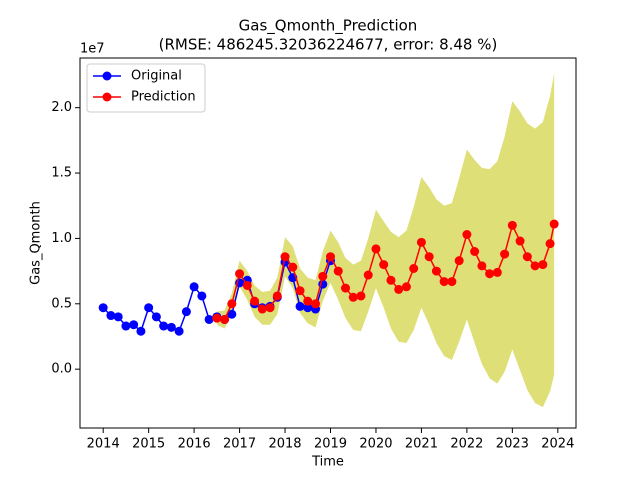  What do you see at coordinates (327, 462) in the screenshot?
I see `x-axis-label: Time` at bounding box center [327, 462].